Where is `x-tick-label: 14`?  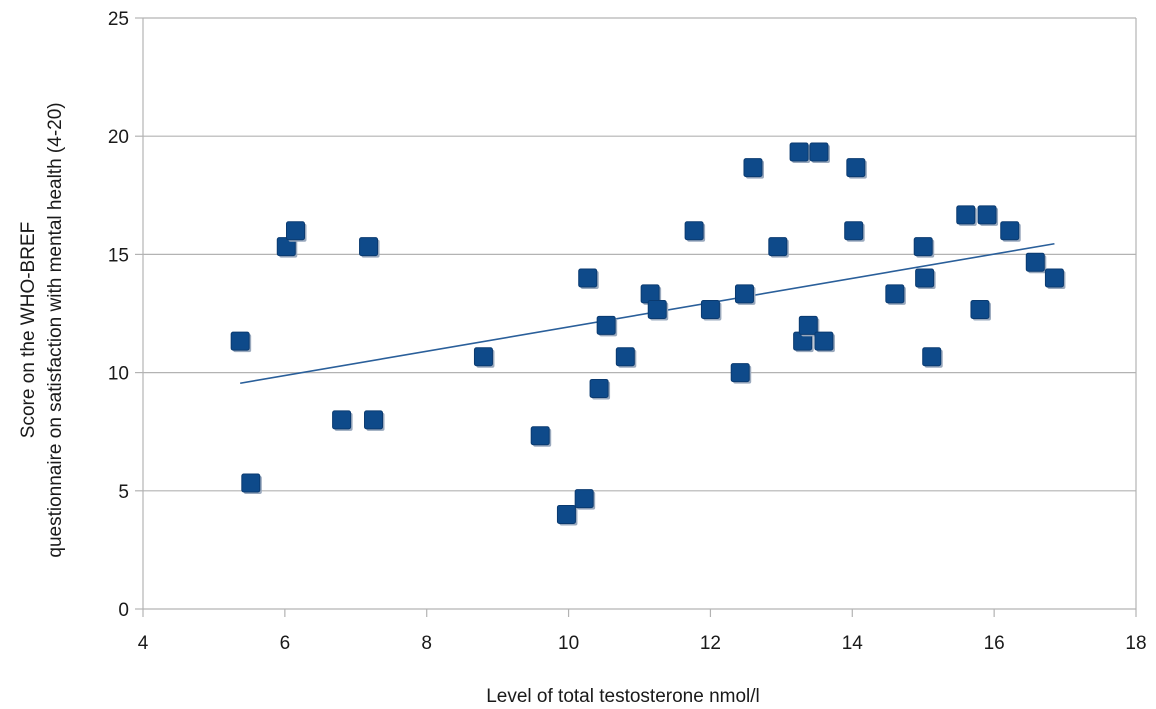
x-tick-label: 14 is located at coordinates (853, 643).